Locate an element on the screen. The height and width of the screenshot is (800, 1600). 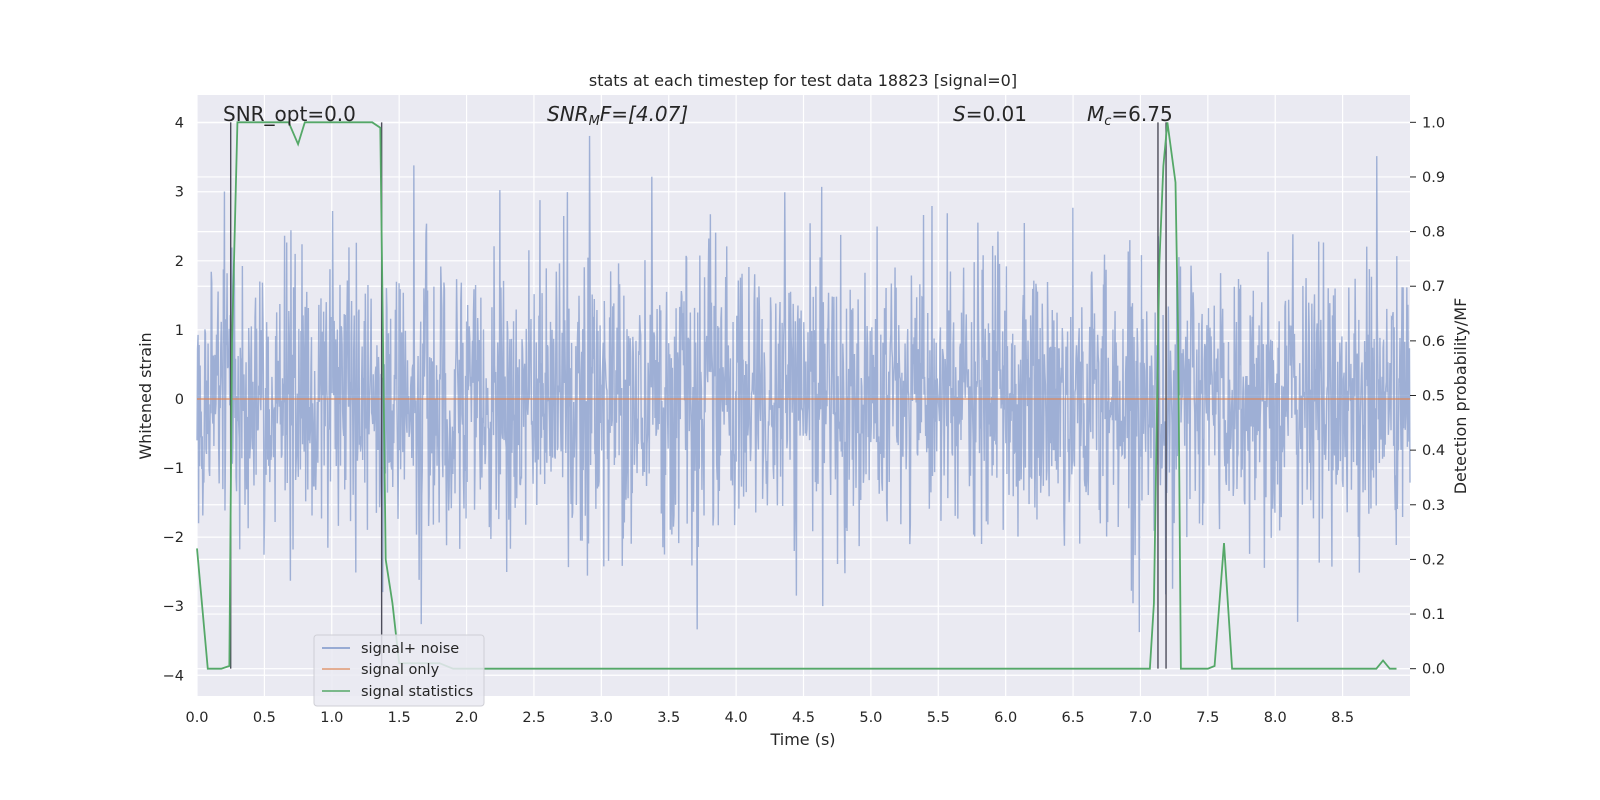
annotation-snr-mf-subscript: M is located at coordinates (594, 121).